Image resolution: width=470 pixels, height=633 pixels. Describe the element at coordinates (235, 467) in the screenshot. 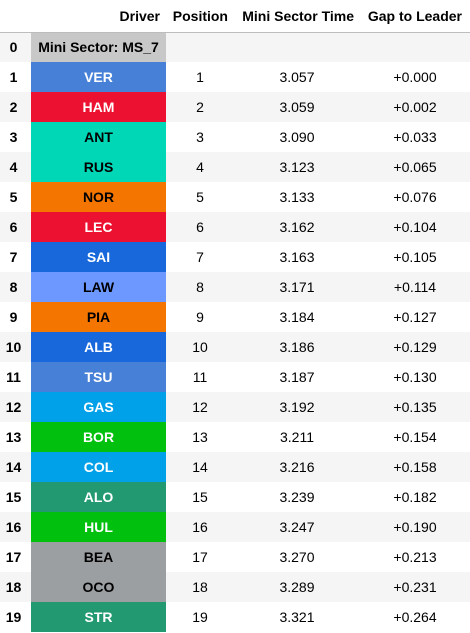

I see `table-row: 14 COL 14 3.216 +0.158` at that location.